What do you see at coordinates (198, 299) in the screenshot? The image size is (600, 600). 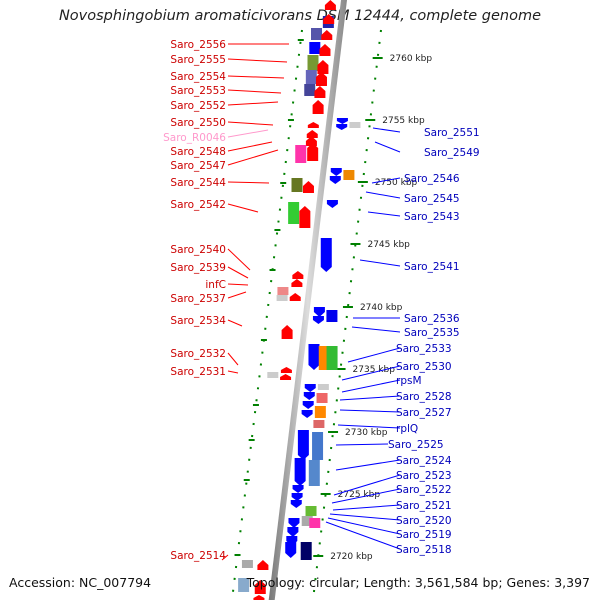 I see `gene-label-left: Saro_2537` at bounding box center [198, 299].